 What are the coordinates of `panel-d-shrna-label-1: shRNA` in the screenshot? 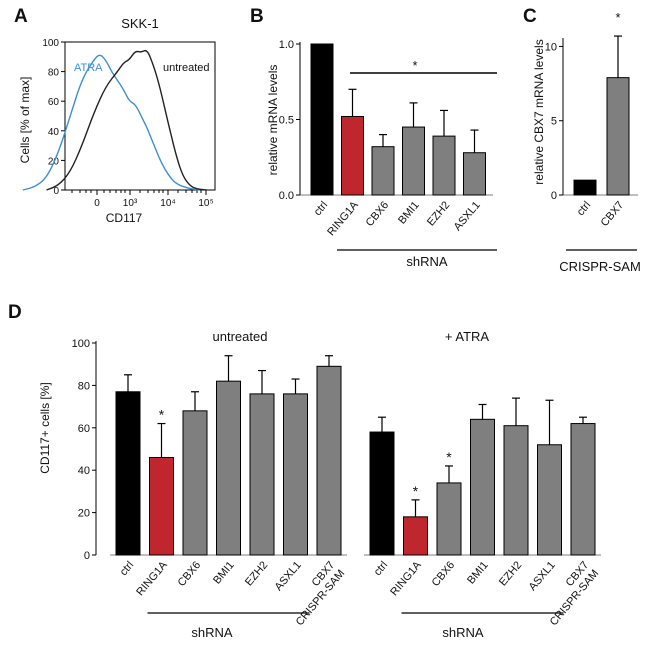 It's located at (212, 632).